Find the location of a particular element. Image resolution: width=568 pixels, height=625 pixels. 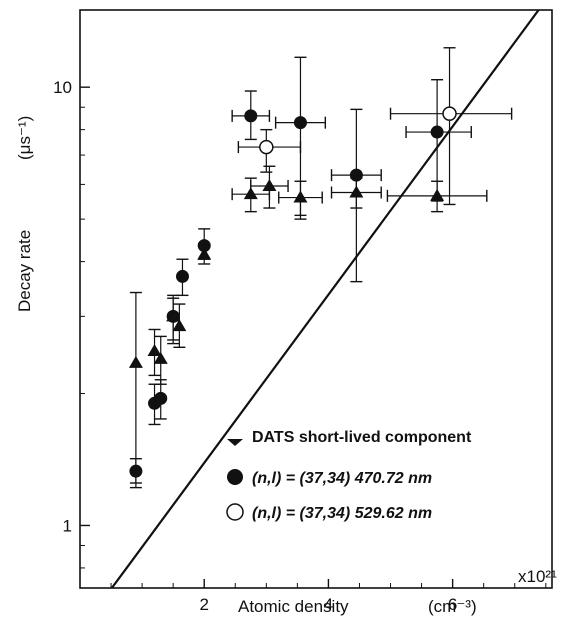

y-axis-label: Decay rate is located at coordinates (24, 271).